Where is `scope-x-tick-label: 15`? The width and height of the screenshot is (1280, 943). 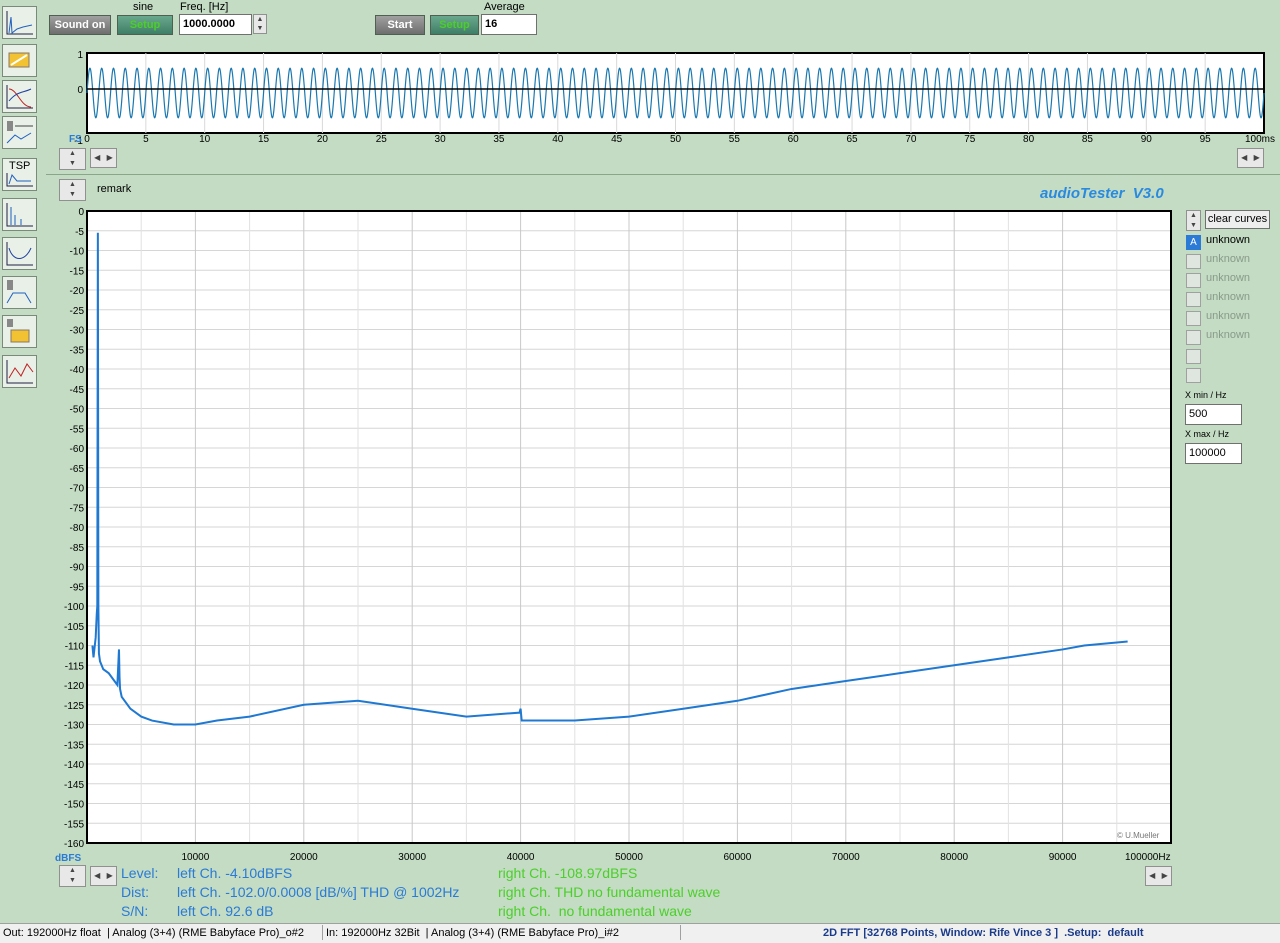 scope-x-tick-label: 15 is located at coordinates (264, 139).